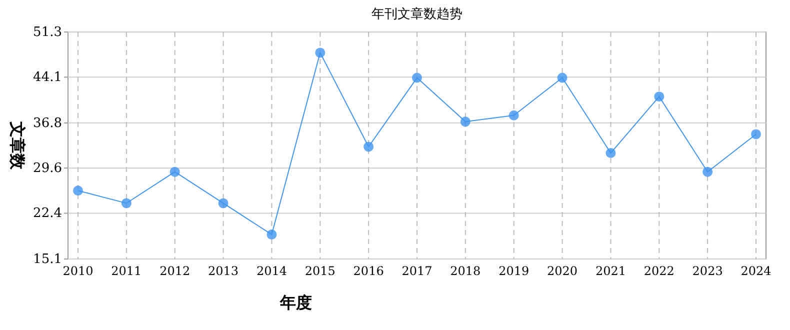 Image resolution: width=790 pixels, height=330 pixels. What do you see at coordinates (465, 271) in the screenshot?
I see `x-tick-label: 2018` at bounding box center [465, 271].